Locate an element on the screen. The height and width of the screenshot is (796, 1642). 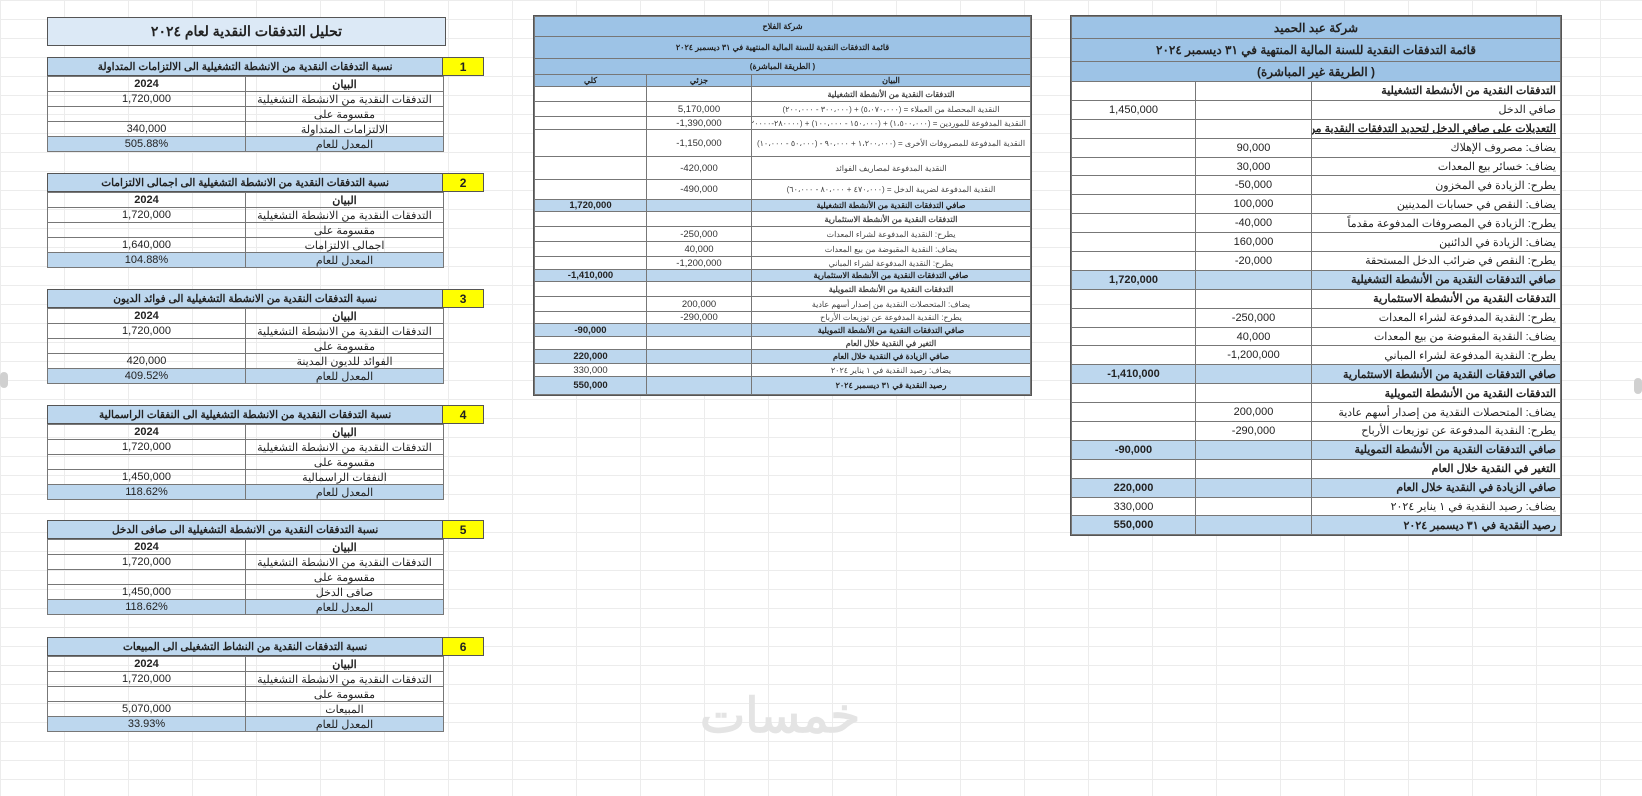
method-label: ( الطريقة المباشرة) is located at coordinates (782, 66).